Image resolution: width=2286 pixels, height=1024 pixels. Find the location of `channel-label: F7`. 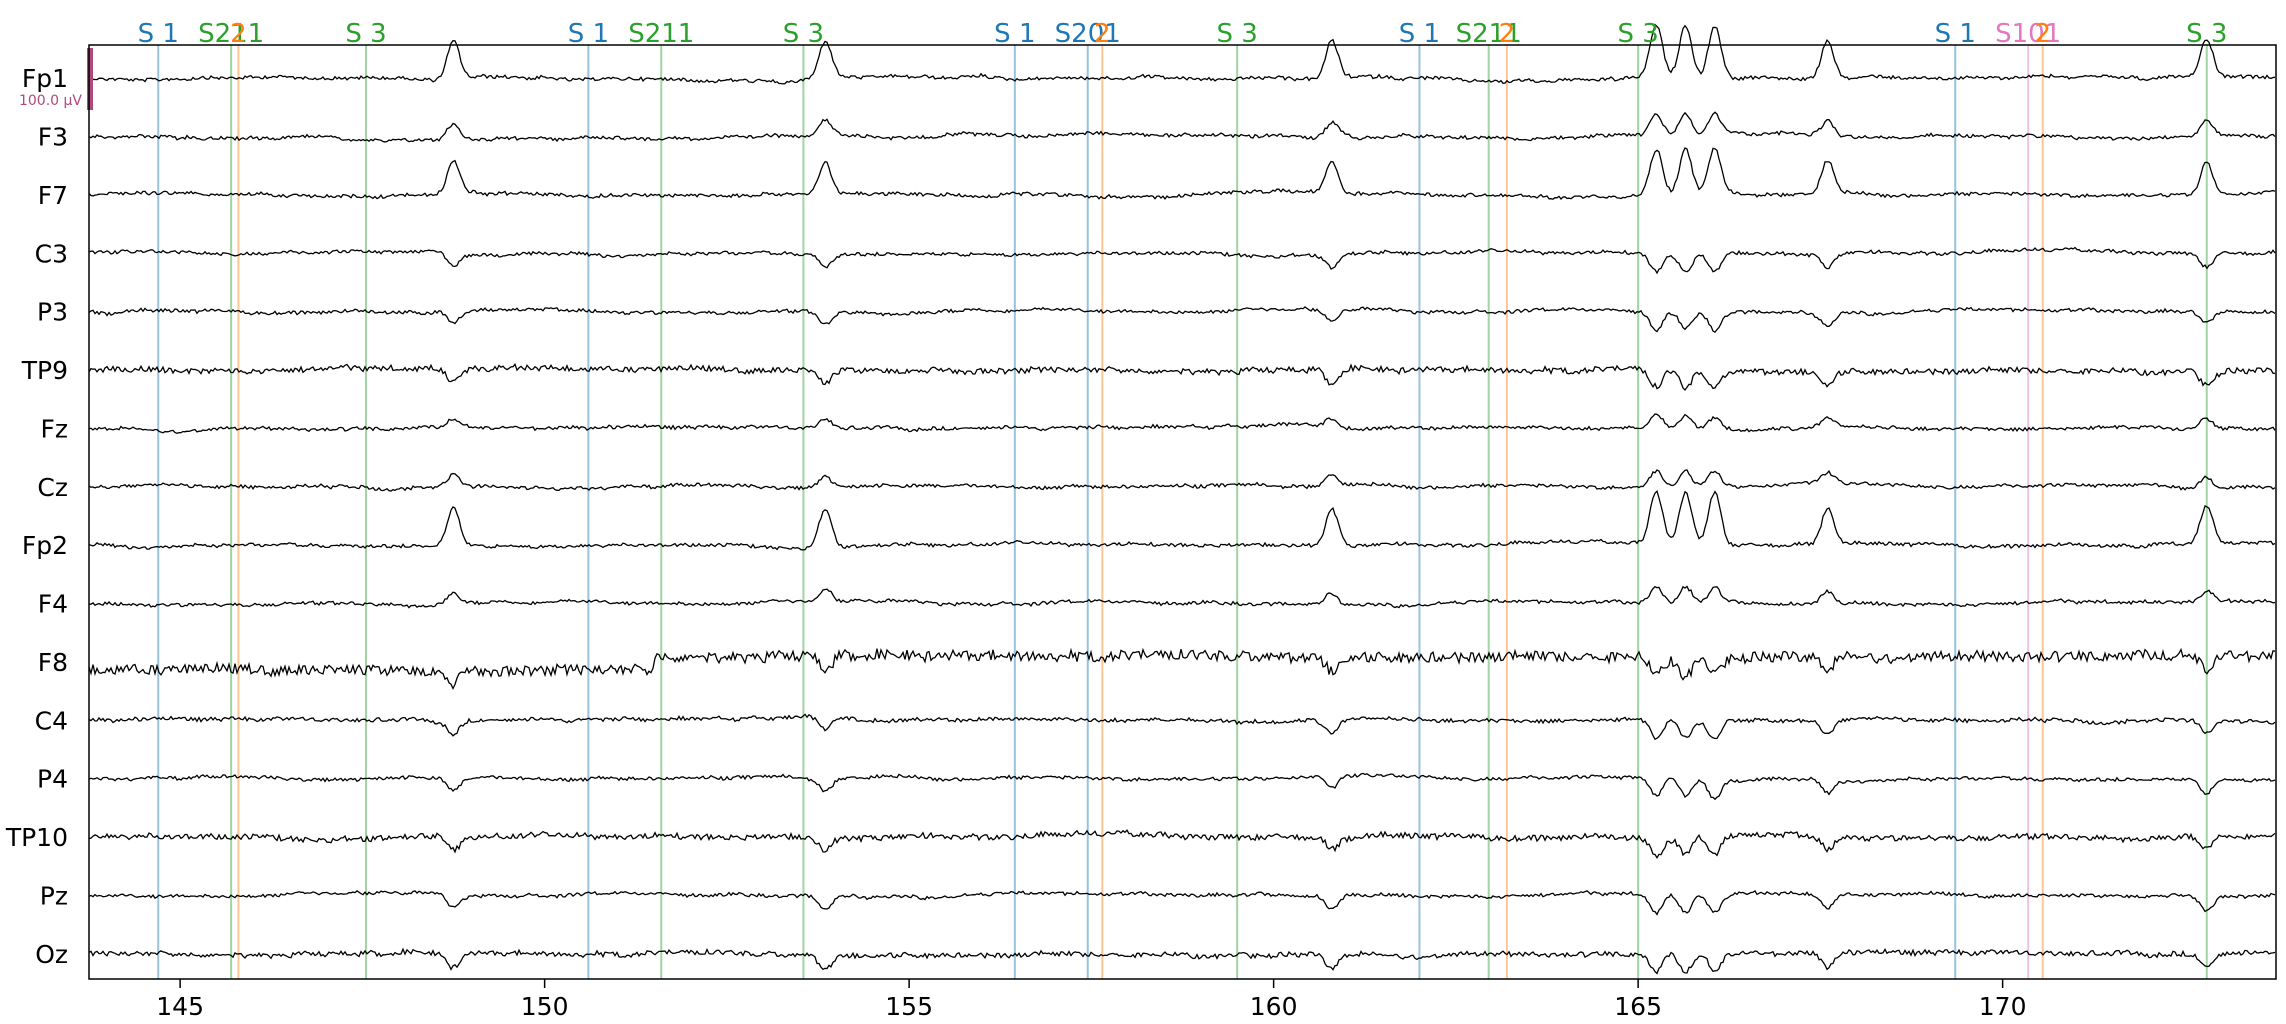

channel-label: F7 is located at coordinates (53, 195).